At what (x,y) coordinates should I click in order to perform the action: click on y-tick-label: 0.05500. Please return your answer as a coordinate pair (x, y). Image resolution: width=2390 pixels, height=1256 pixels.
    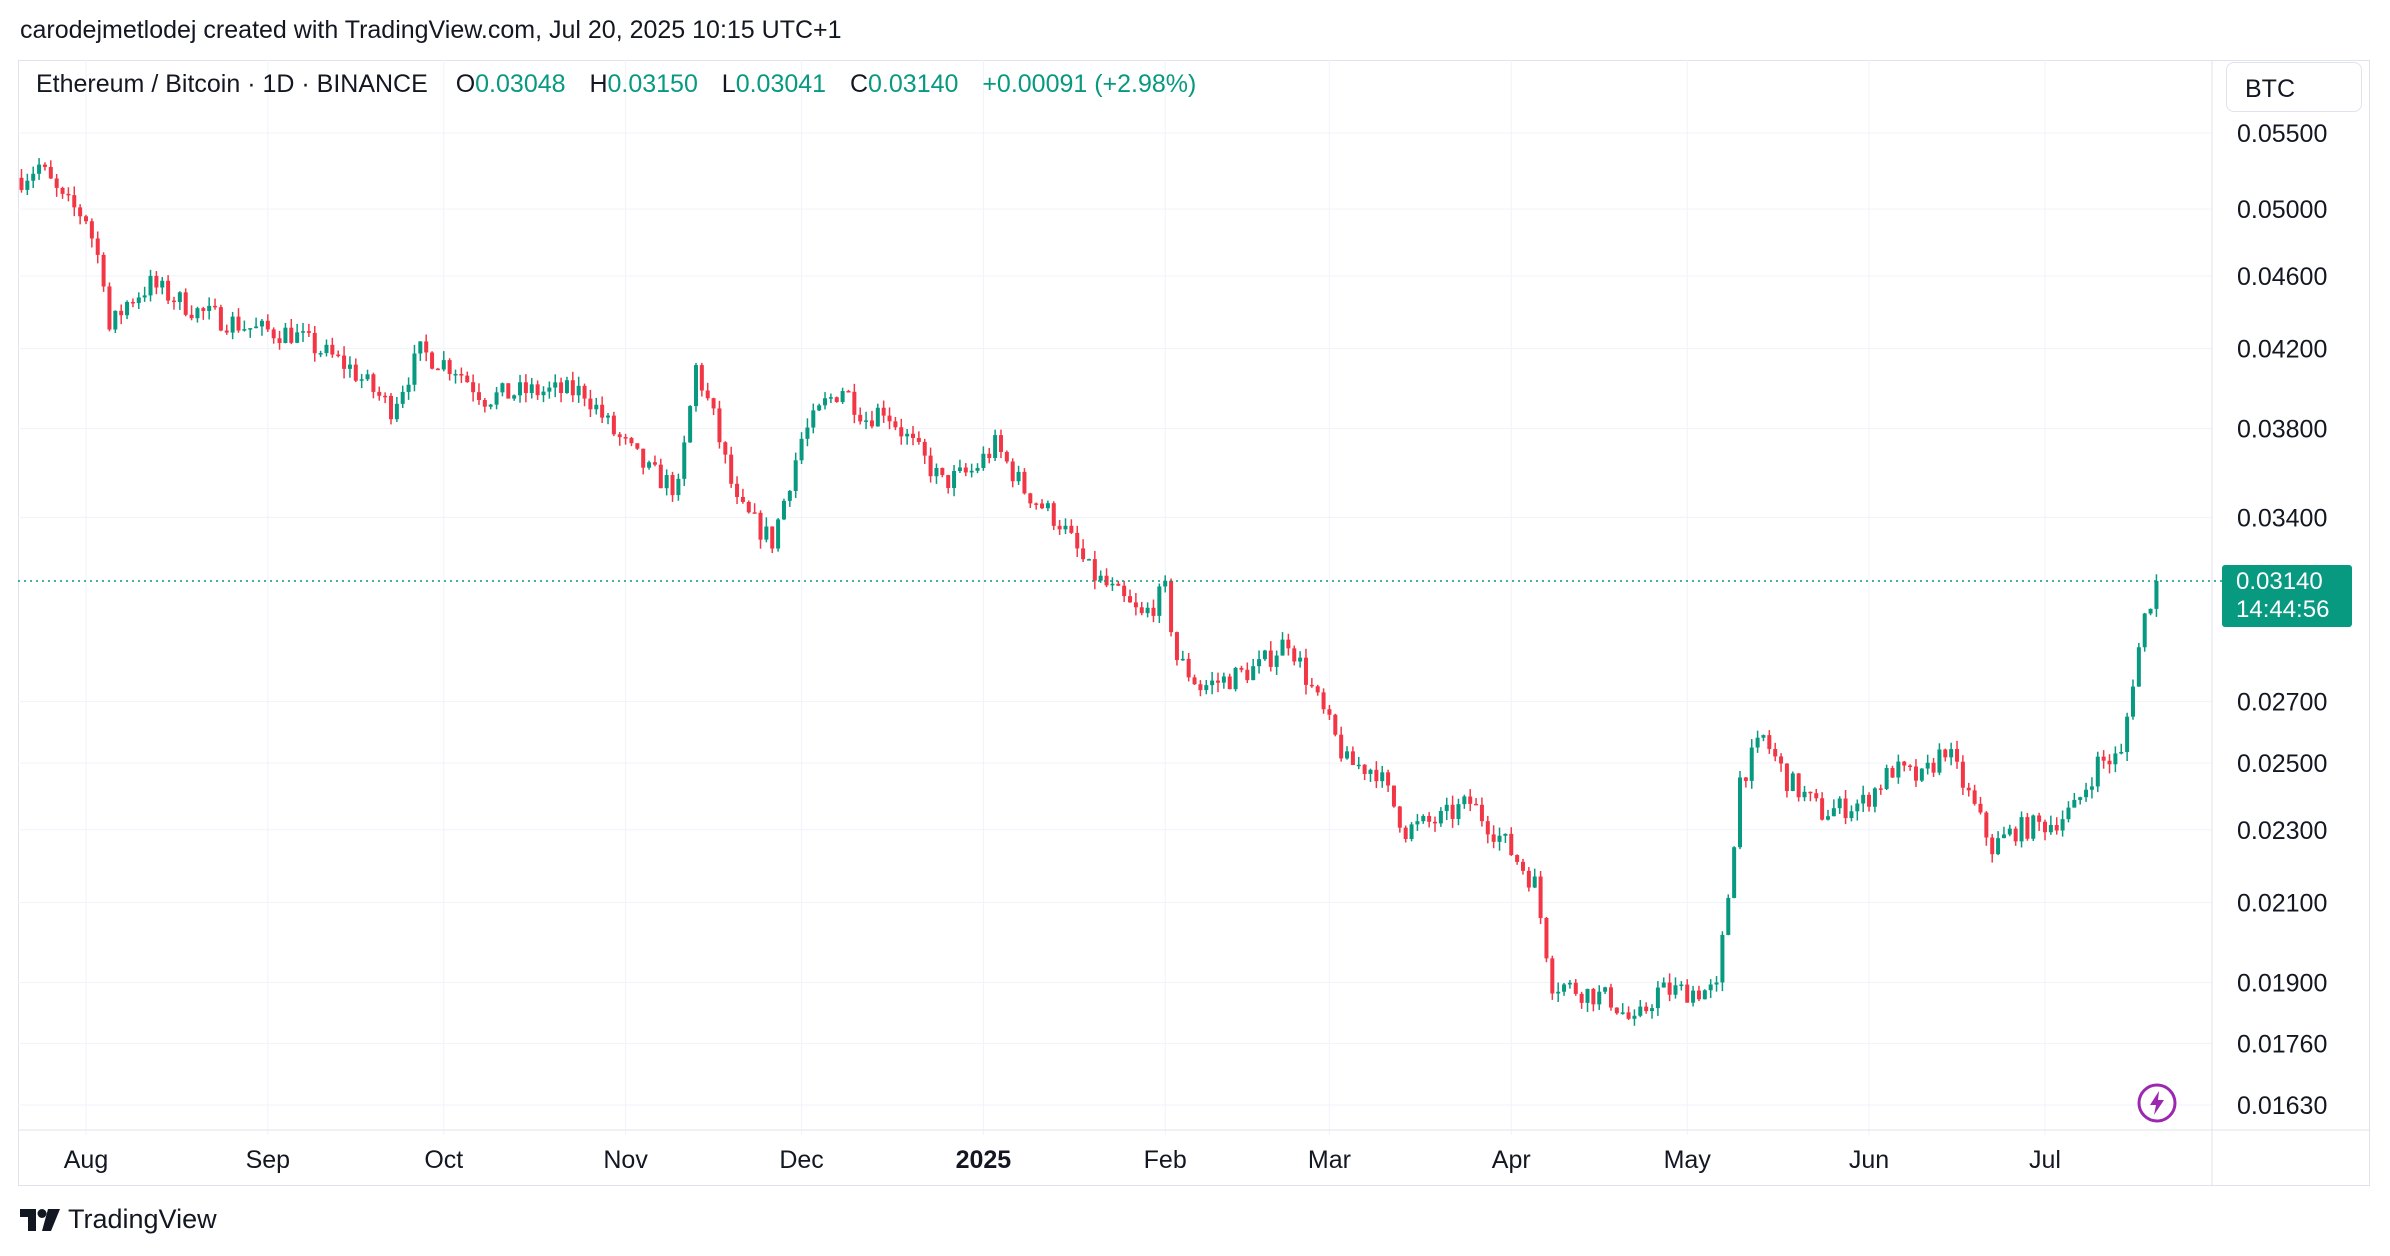
    Looking at the image, I should click on (2282, 134).